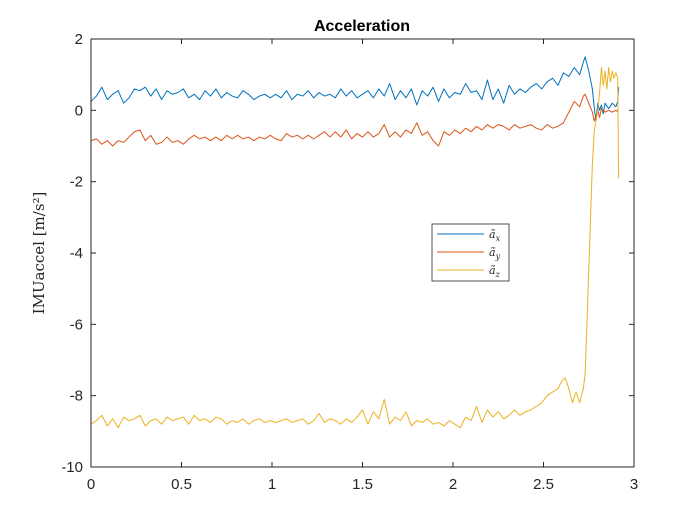 The width and height of the screenshot is (700, 525). I want to click on y-tick-label: 2, so click(79, 39).